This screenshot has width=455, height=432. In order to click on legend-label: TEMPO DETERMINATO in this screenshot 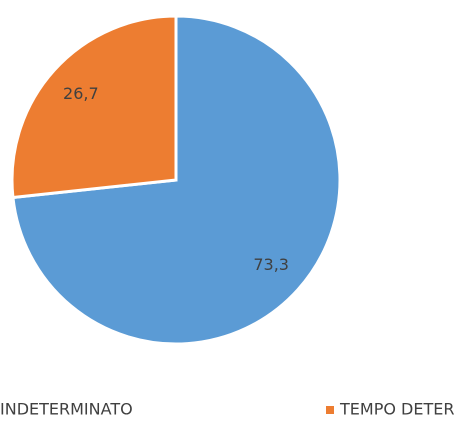, I will do `click(397, 409)`.